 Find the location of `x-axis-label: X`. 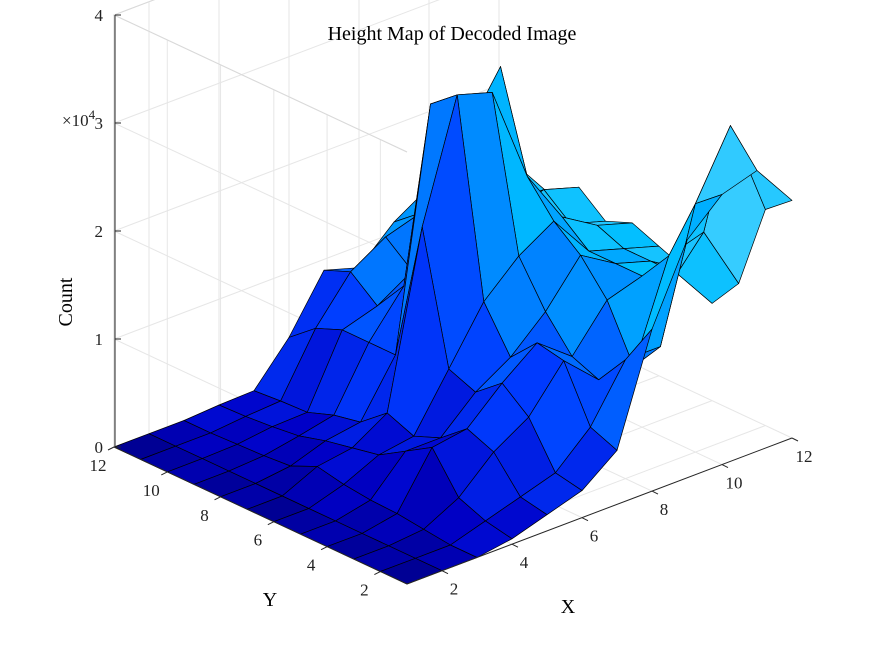

x-axis-label: X is located at coordinates (568, 607).